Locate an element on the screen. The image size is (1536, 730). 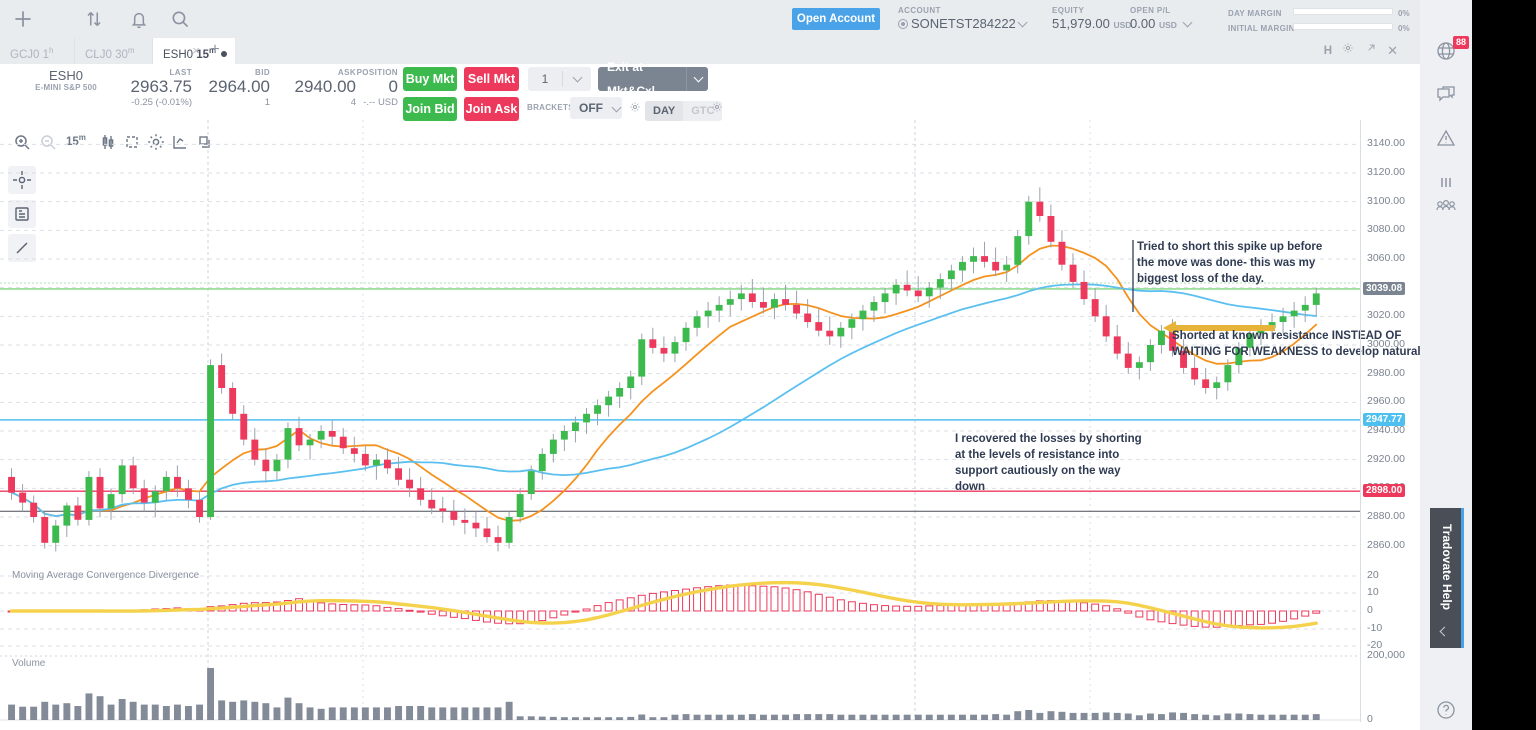
note-icon is located at coordinates (22, 214).